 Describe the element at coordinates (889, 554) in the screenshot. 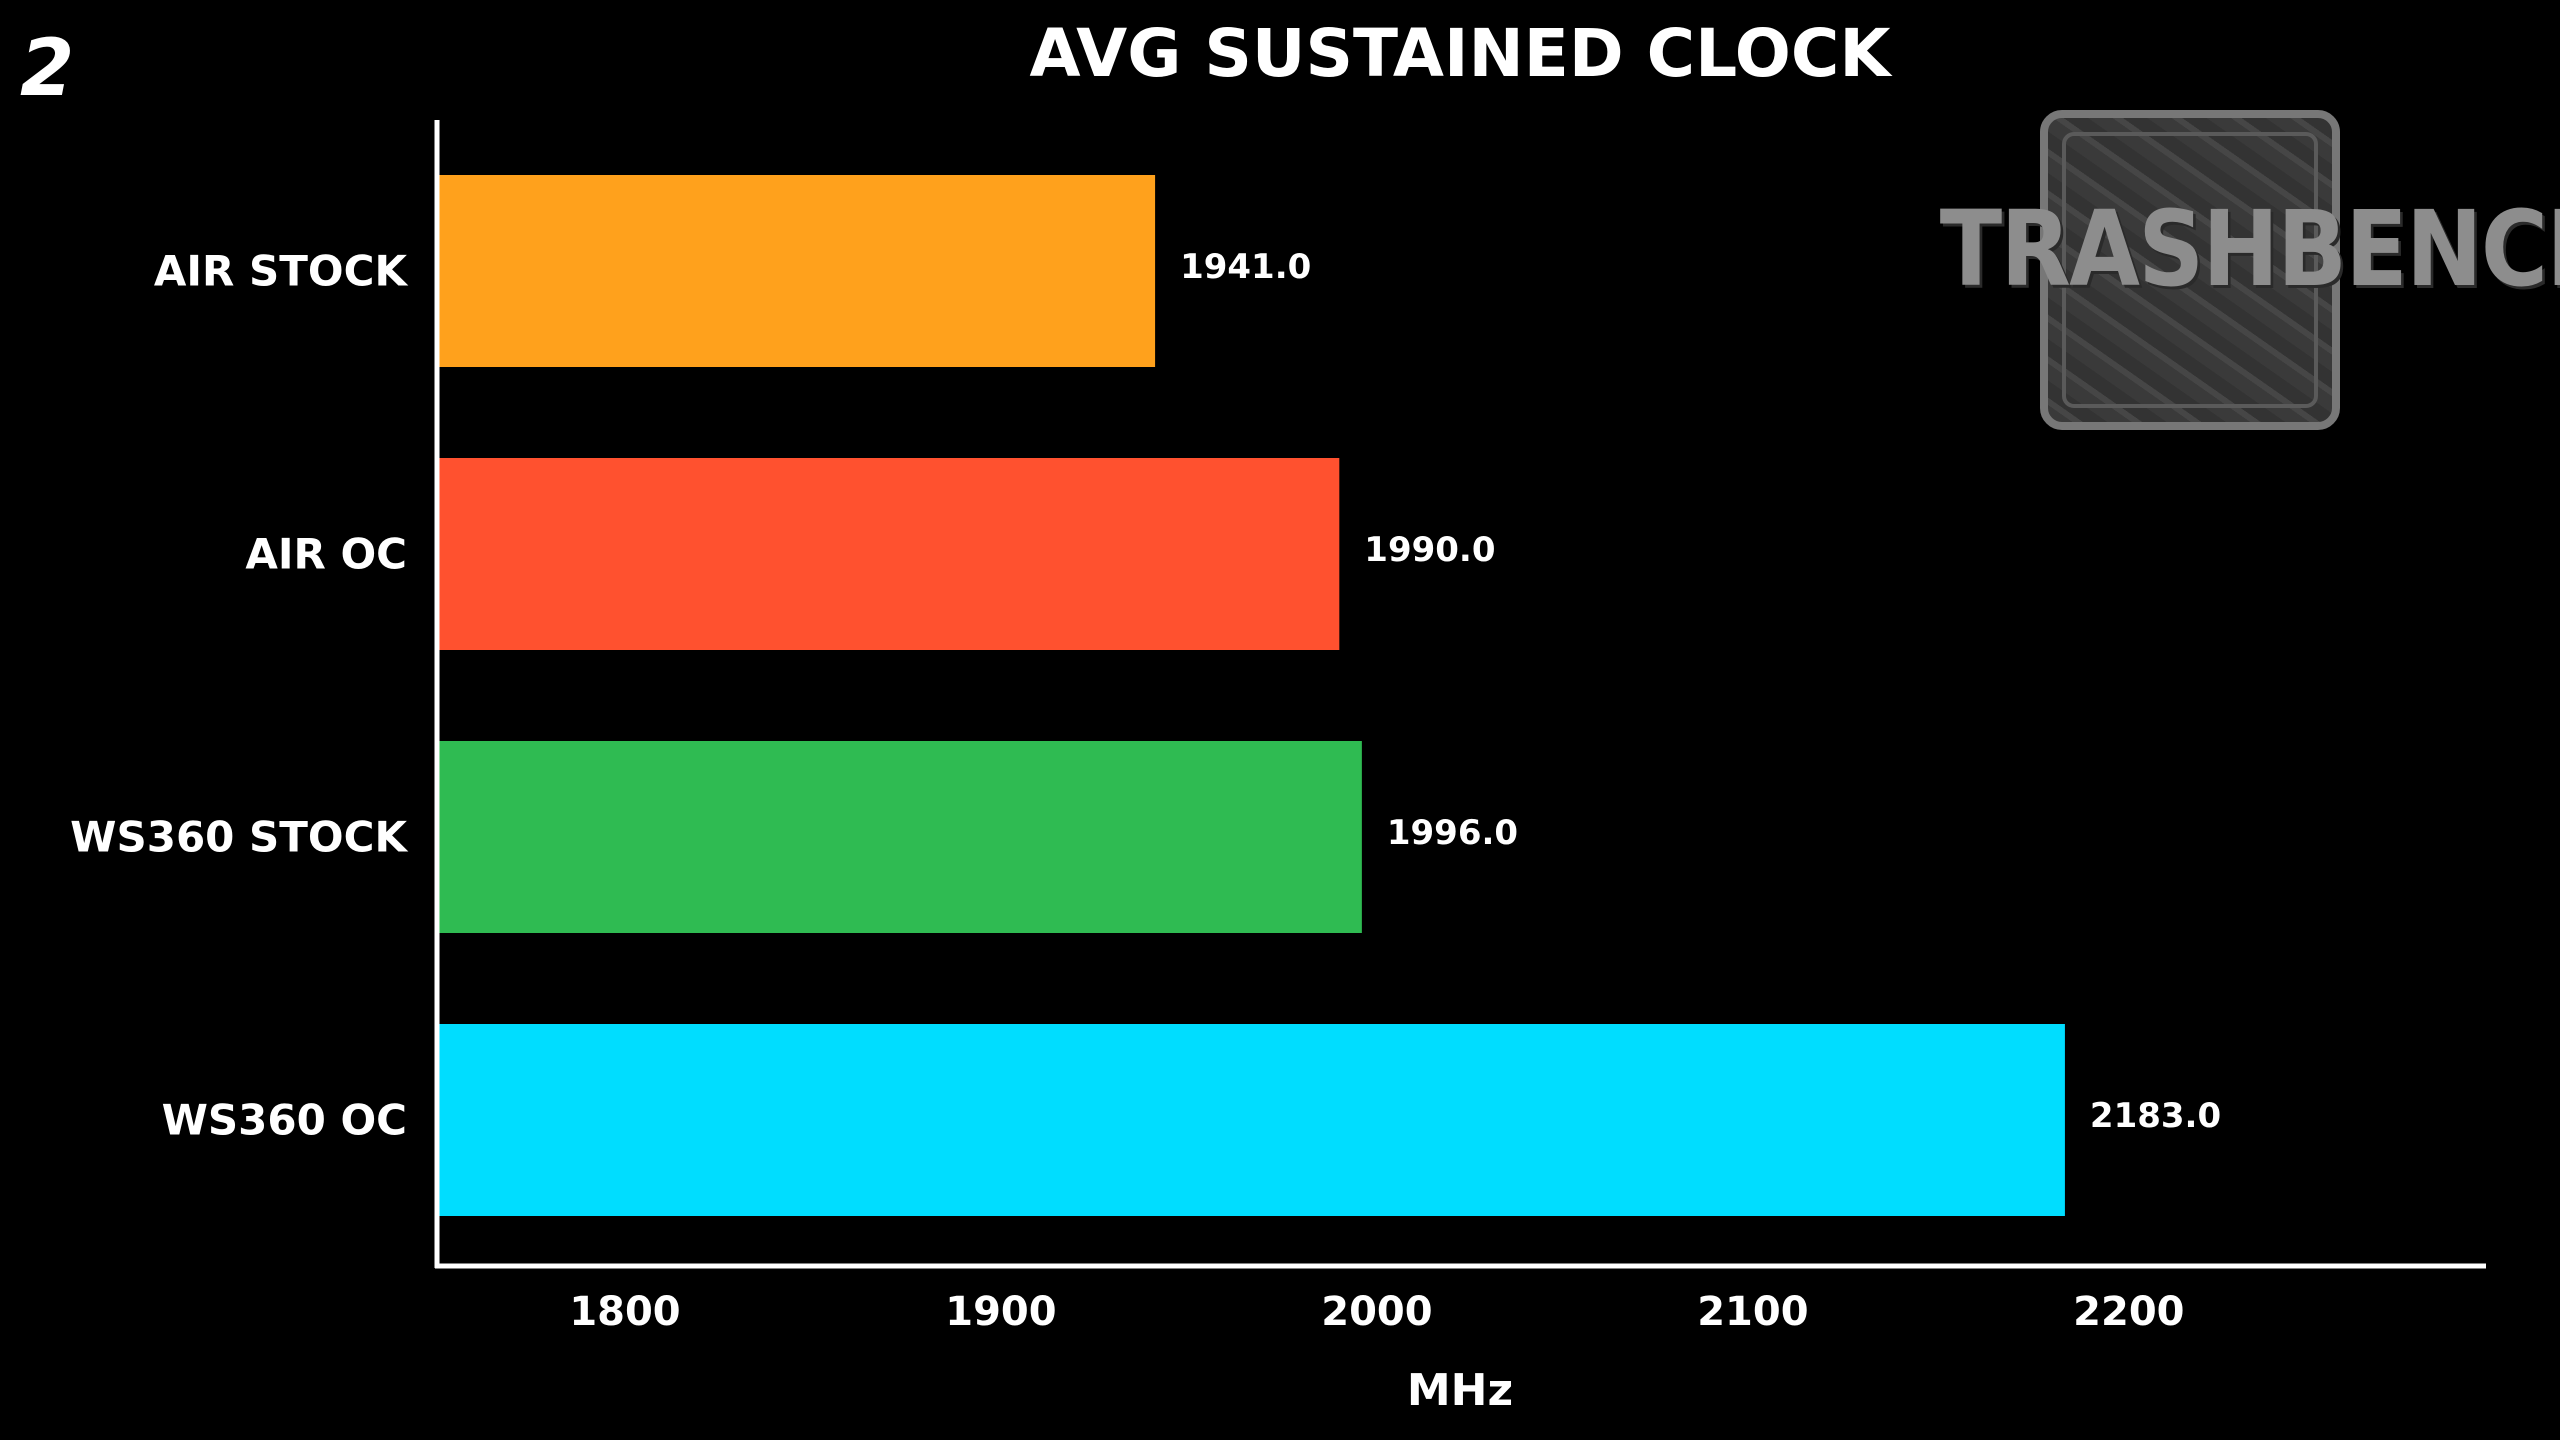

I see `bar-air-oc` at that location.